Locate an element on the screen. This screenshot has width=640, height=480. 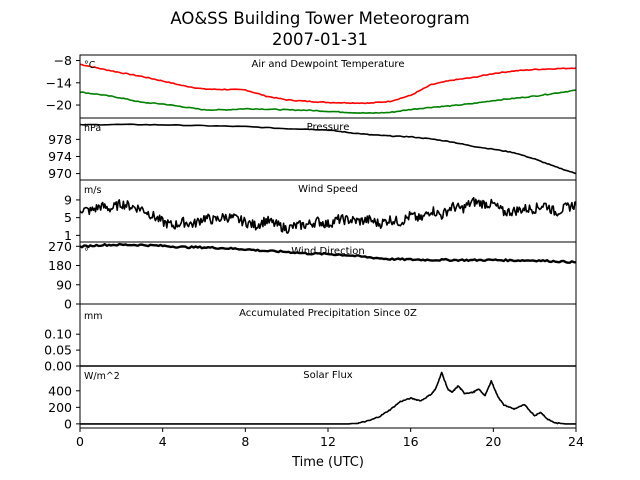
y-tick-label: 974 is located at coordinates (60, 156).